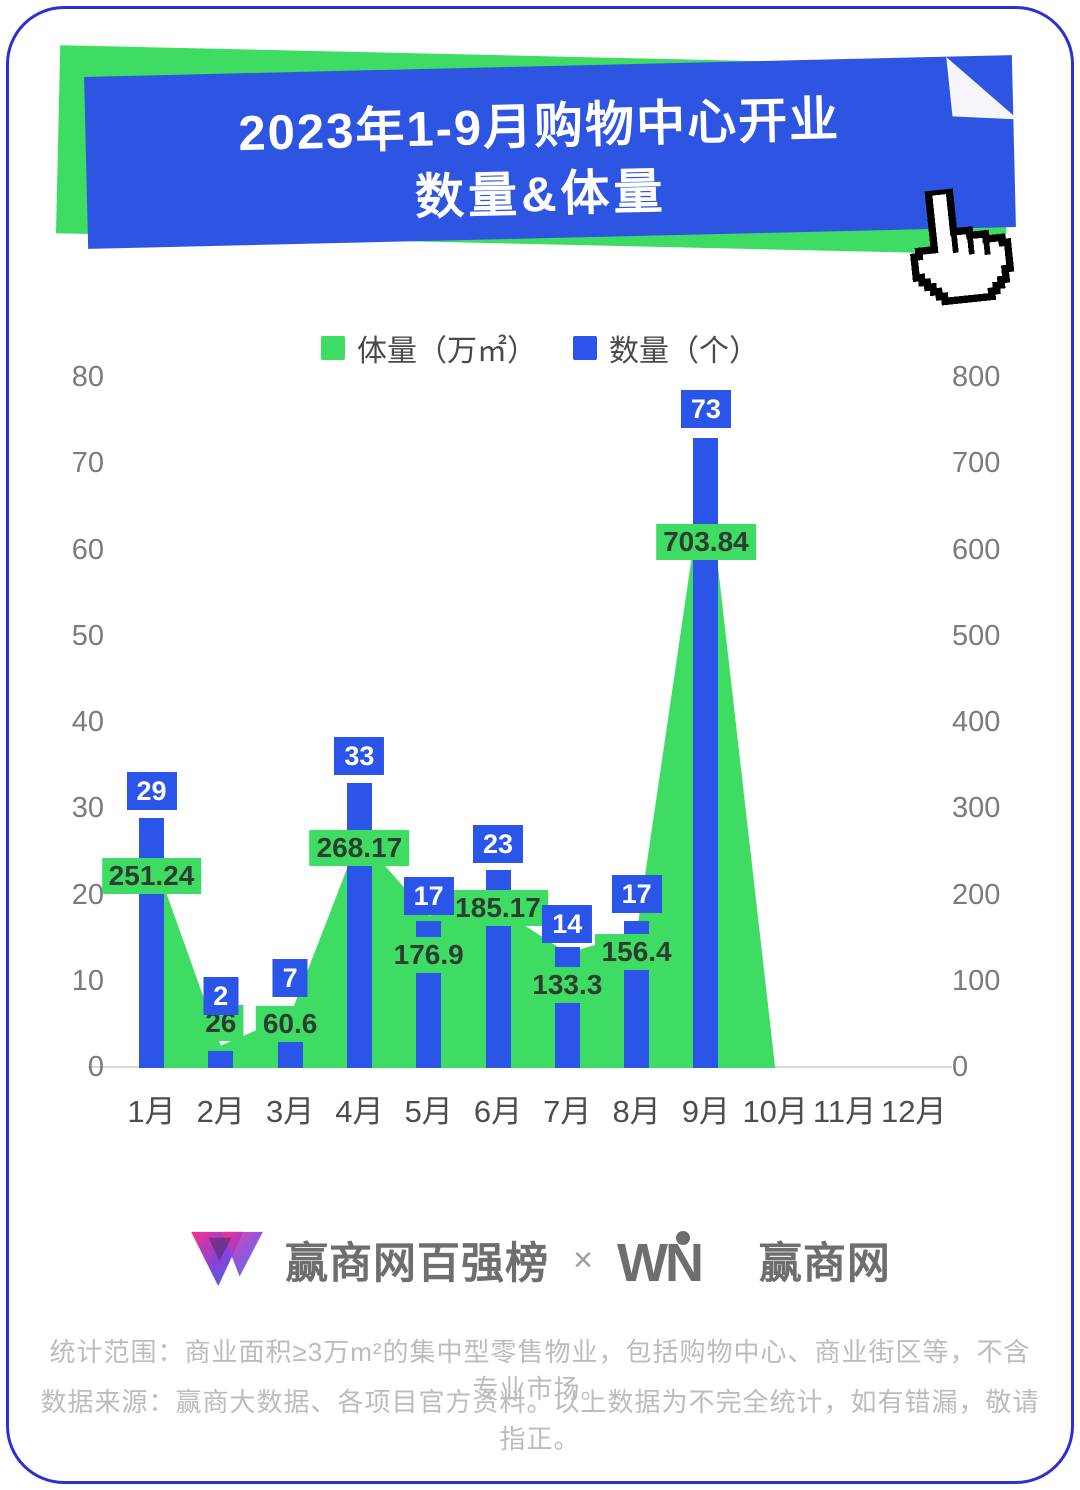  Describe the element at coordinates (95, 1067) in the screenshot. I see `left-axis-tick: 0` at that location.